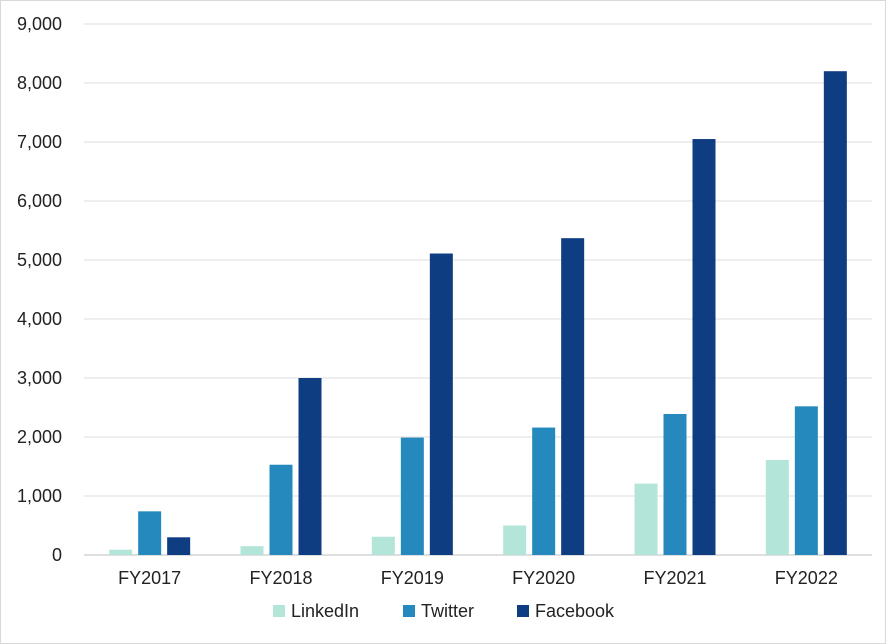 Image resolution: width=886 pixels, height=644 pixels. I want to click on bar-facebook-fy2022, so click(835, 313).